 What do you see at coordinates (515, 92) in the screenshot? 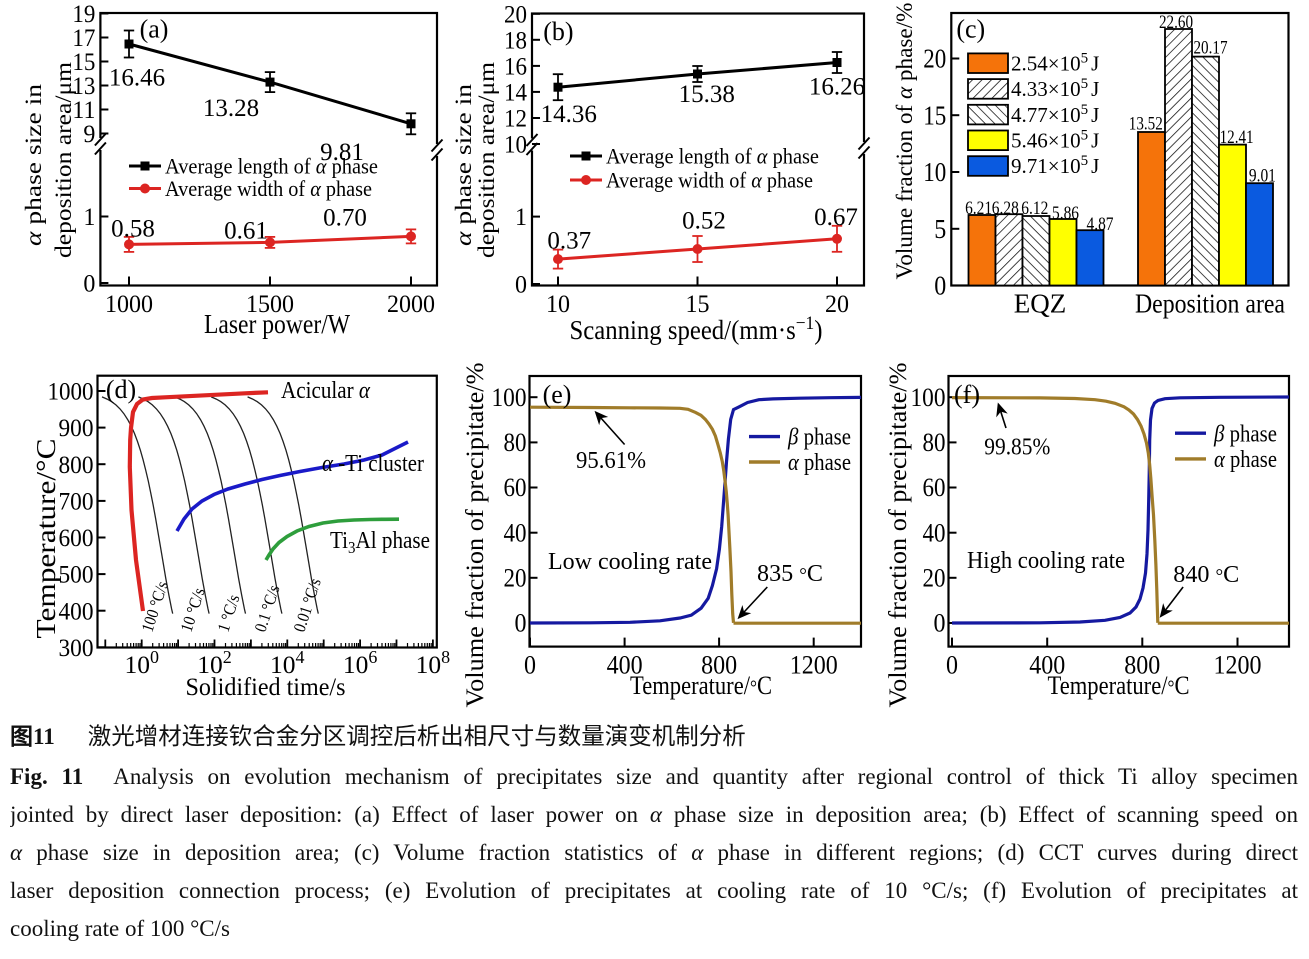
I see `svg-text: 14` at bounding box center [515, 92].